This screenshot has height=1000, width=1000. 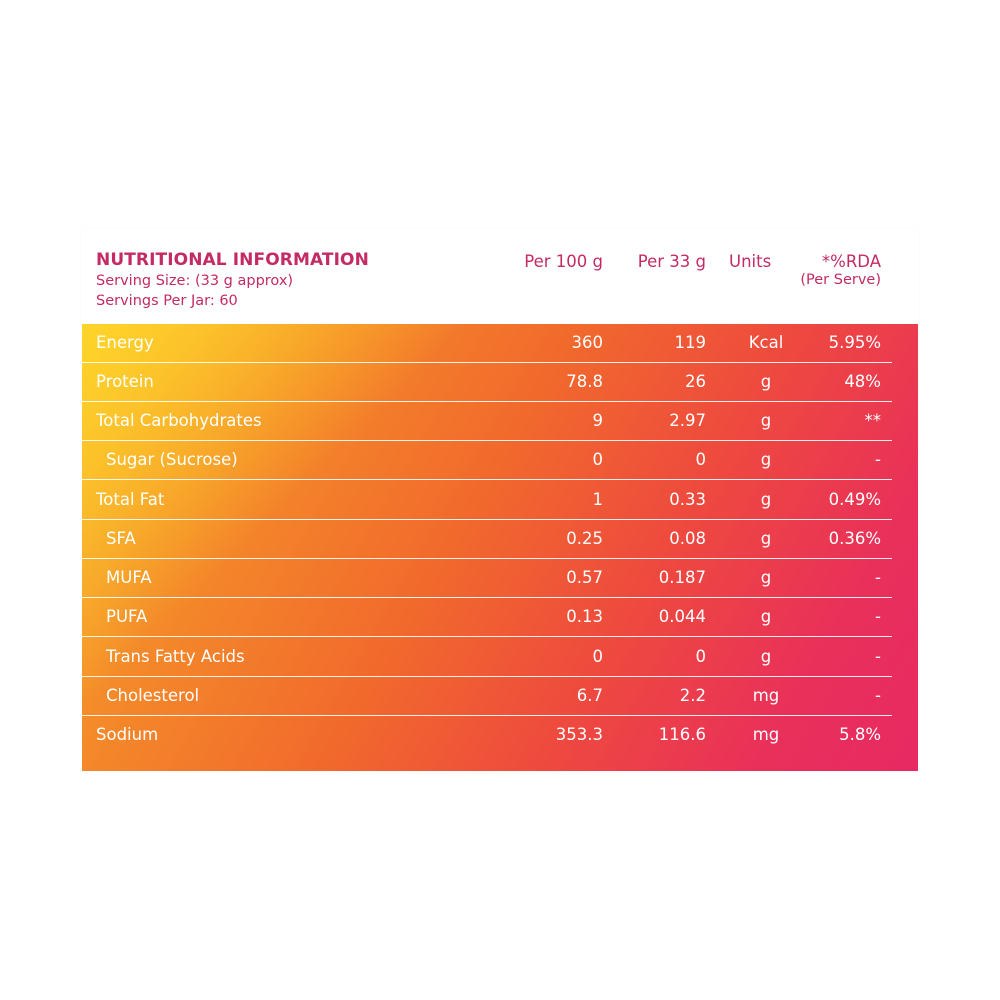 I want to click on value-per-100g: 78.8, so click(x=584, y=381).